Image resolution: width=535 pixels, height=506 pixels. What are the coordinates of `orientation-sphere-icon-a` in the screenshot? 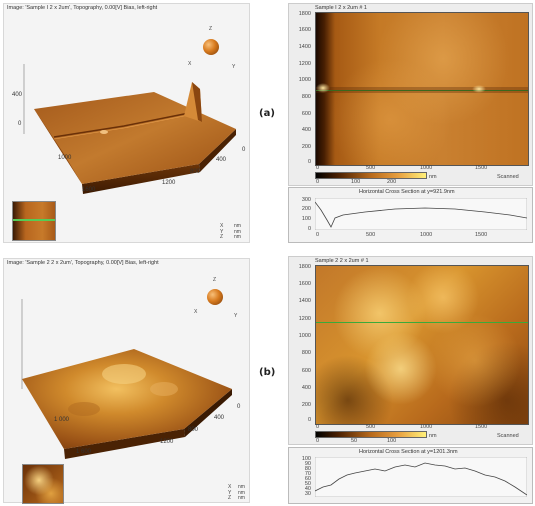 It's located at (211, 47).